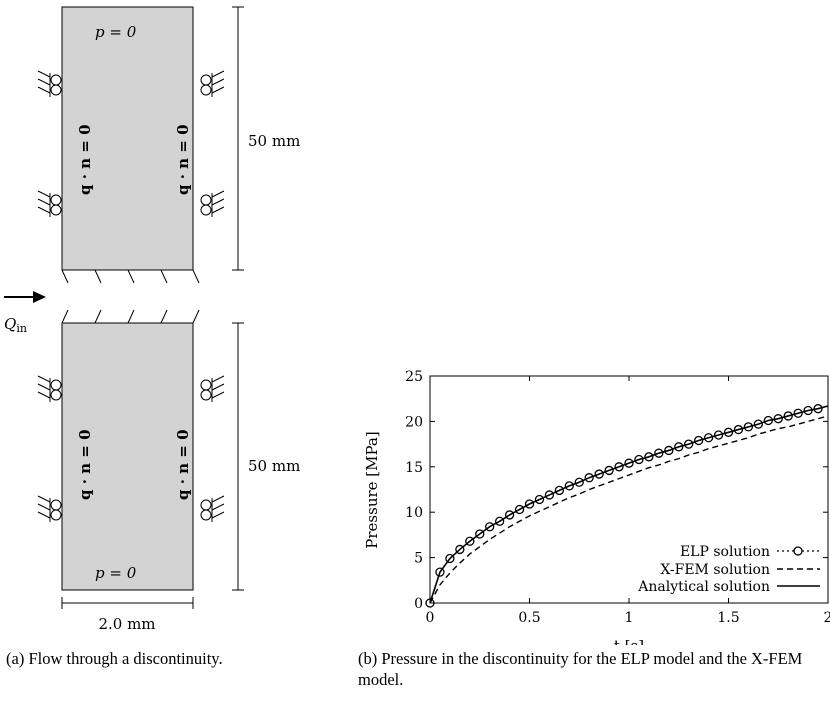 The image size is (830, 722). I want to click on x-tick-label: 0, so click(430, 618).